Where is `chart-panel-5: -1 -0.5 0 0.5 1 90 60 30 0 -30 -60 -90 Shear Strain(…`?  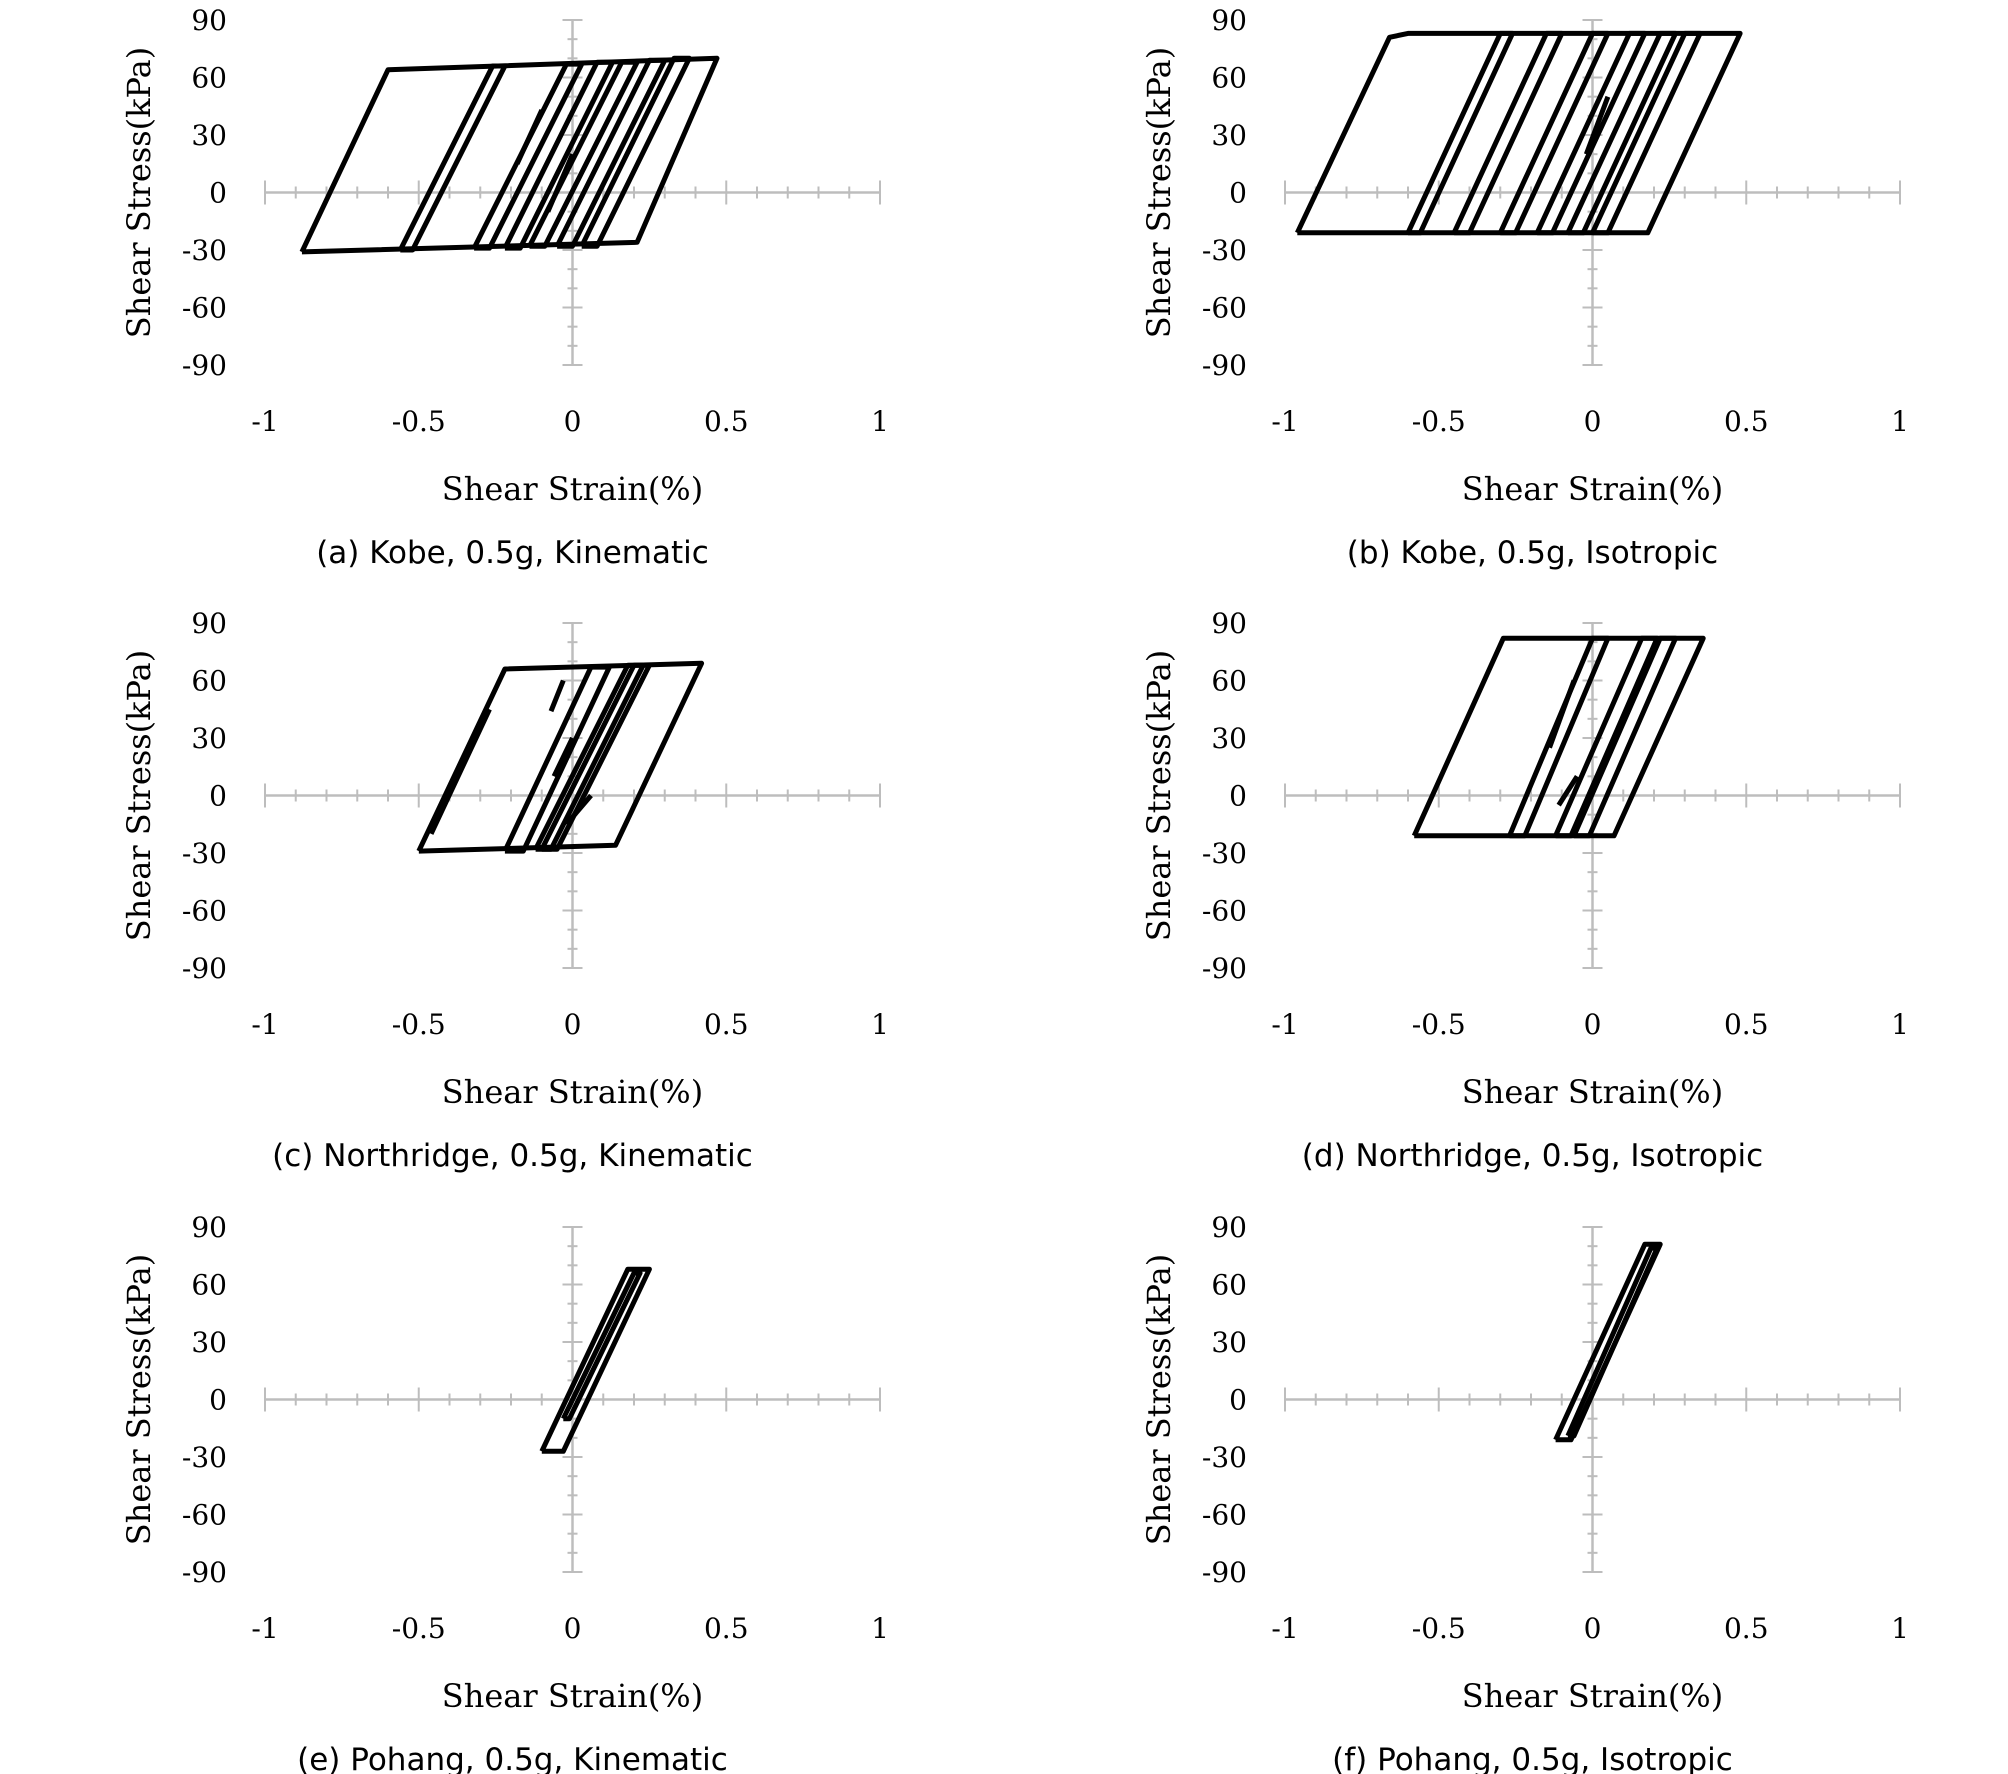 chart-panel-5: -1 -0.5 0 0.5 1 90 60 30 0 -30 -60 -90 Shear Strain(… is located at coordinates (1524, 1492).